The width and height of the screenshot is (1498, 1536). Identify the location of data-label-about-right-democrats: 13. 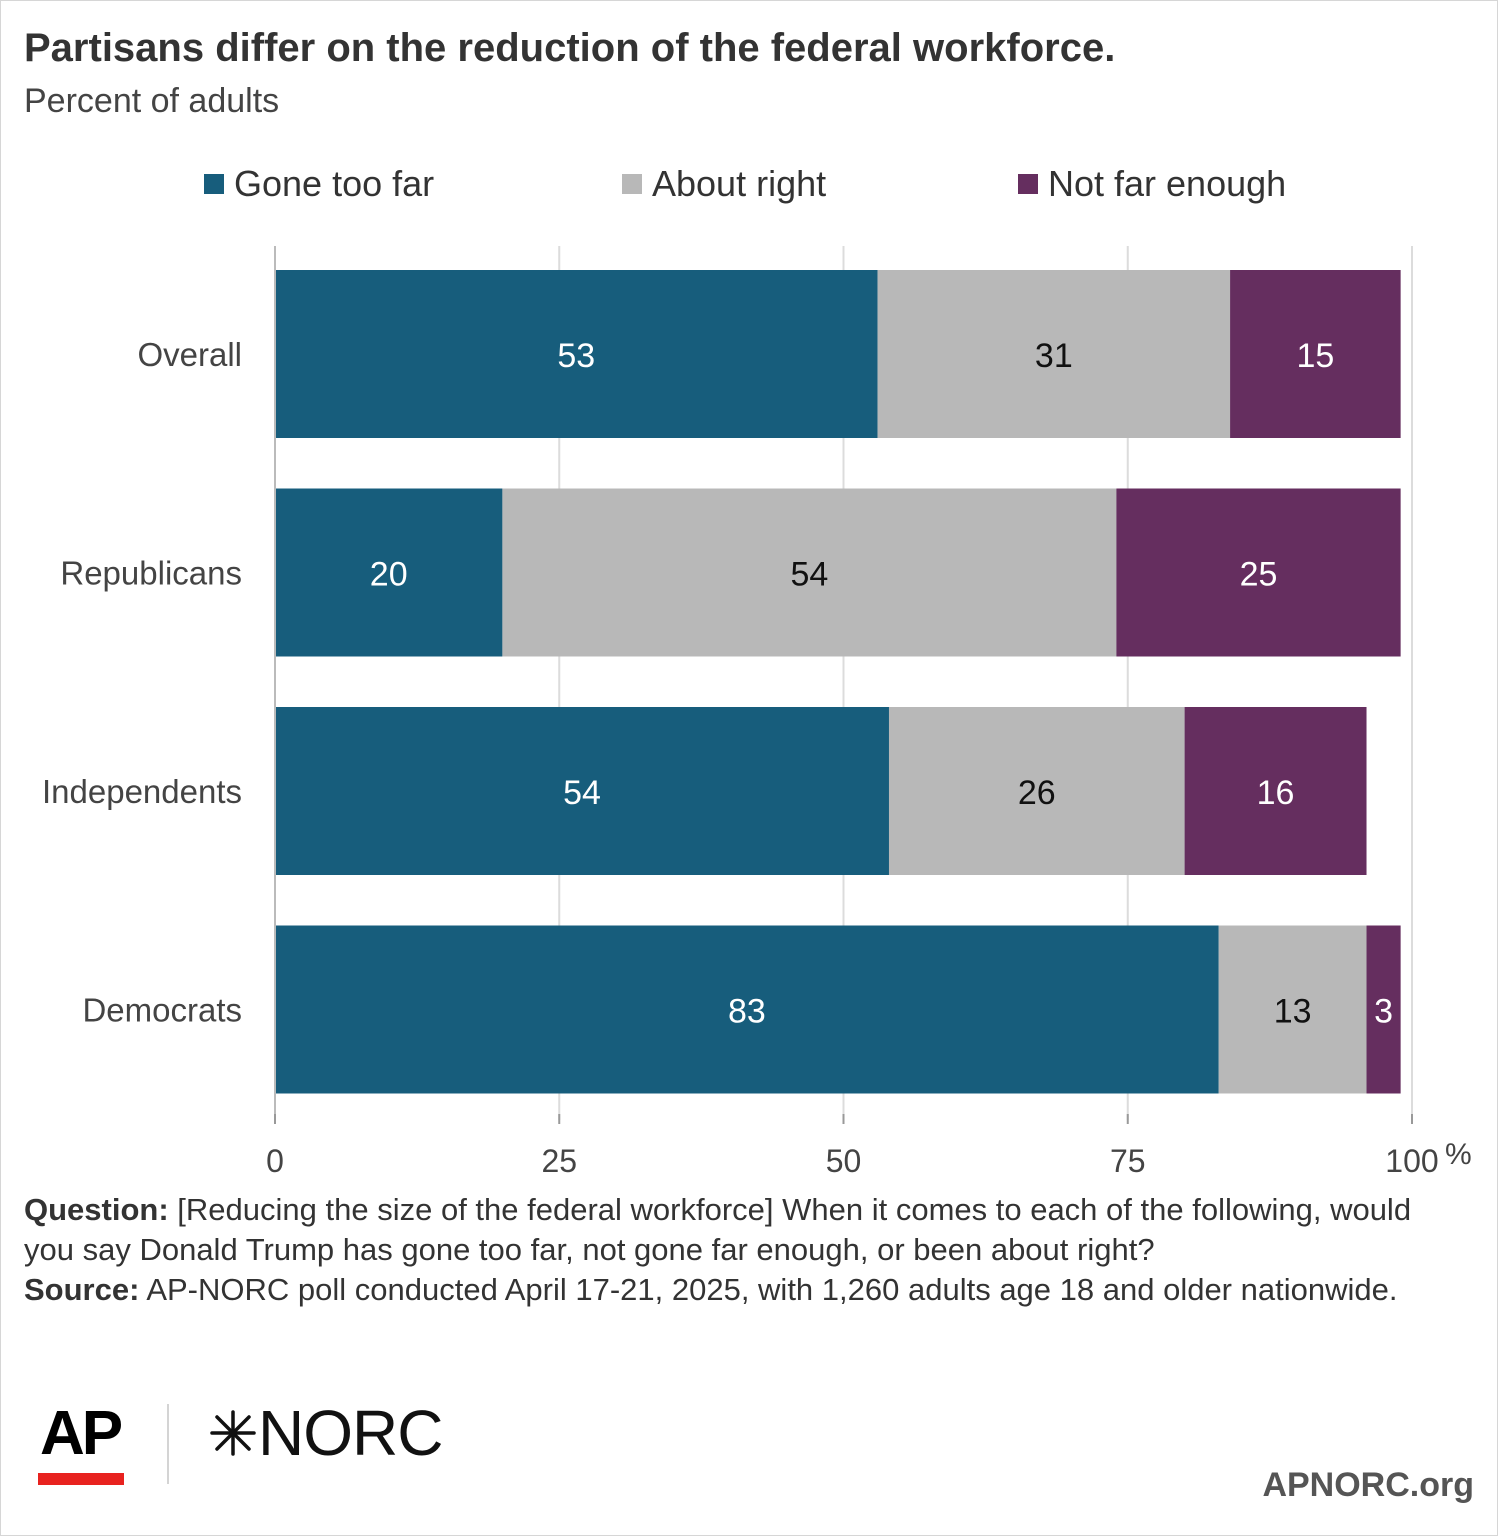
(1293, 1012).